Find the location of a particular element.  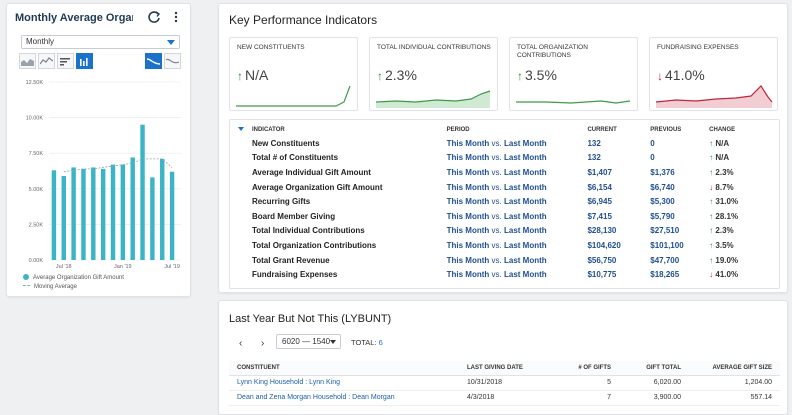

change-value: ↓ 8.7% is located at coordinates (721, 187).